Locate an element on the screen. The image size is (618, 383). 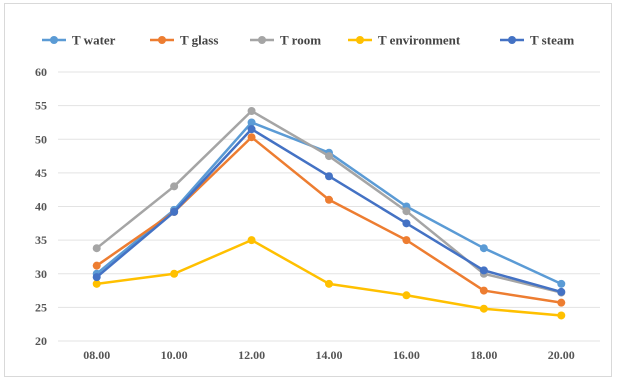
y-tick-label: 35 is located at coordinates (41, 240).